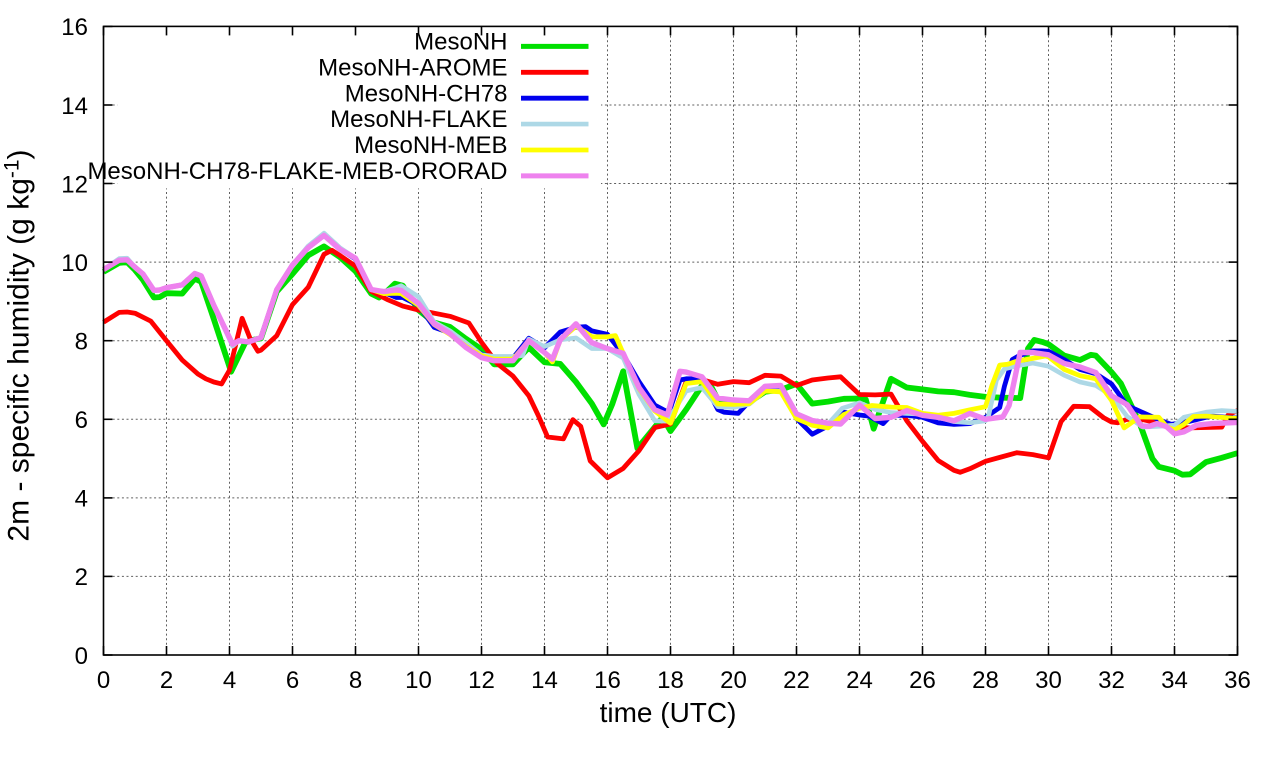 The width and height of the screenshot is (1280, 765). What do you see at coordinates (985, 680) in the screenshot?
I see `svg-text: 28` at bounding box center [985, 680].